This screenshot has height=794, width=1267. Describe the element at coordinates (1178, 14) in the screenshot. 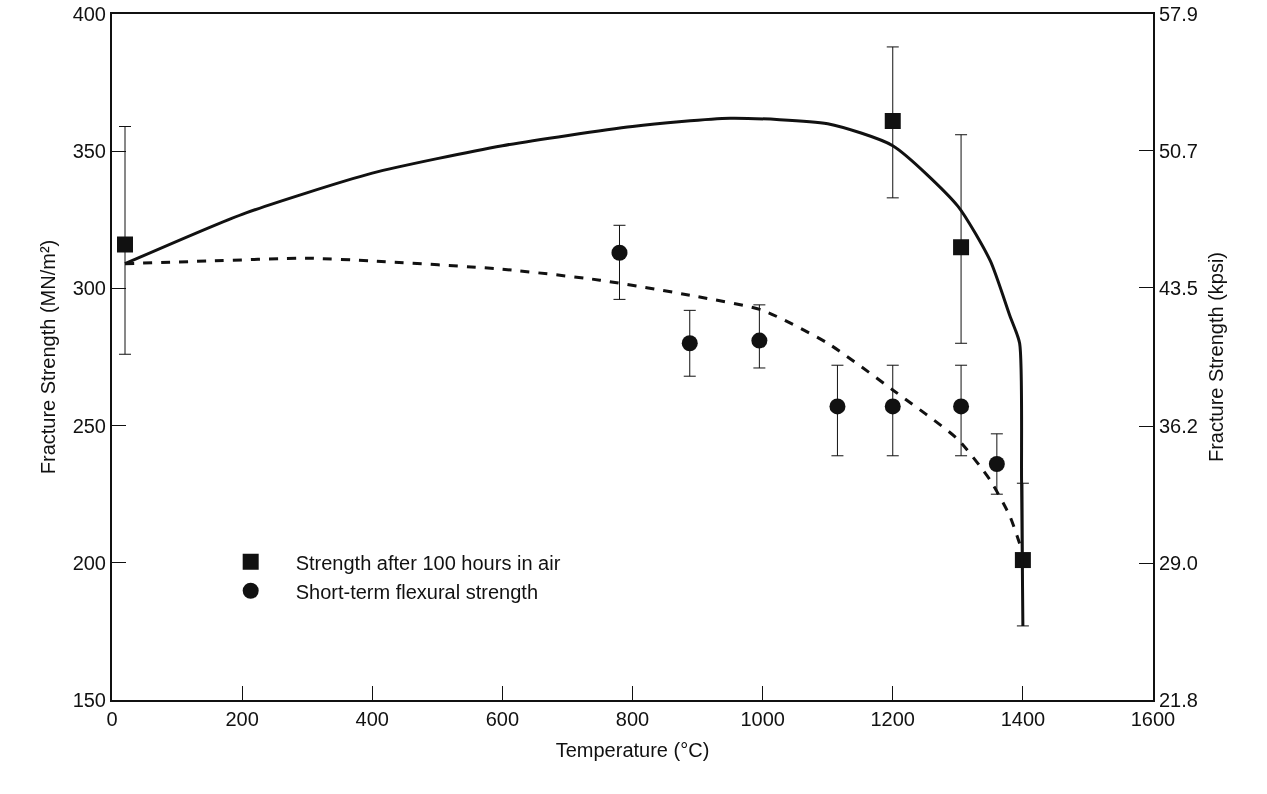

I see `y2-tick-label: 57.9` at that location.